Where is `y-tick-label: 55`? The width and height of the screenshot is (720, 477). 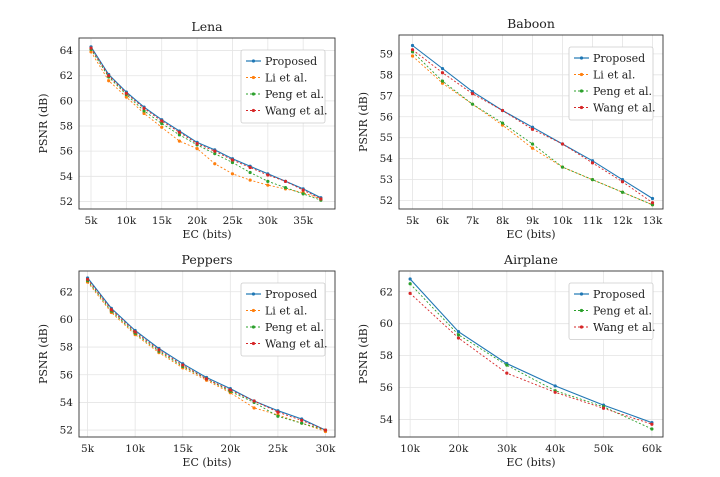
y-tick-label: 55 is located at coordinates (386, 138).